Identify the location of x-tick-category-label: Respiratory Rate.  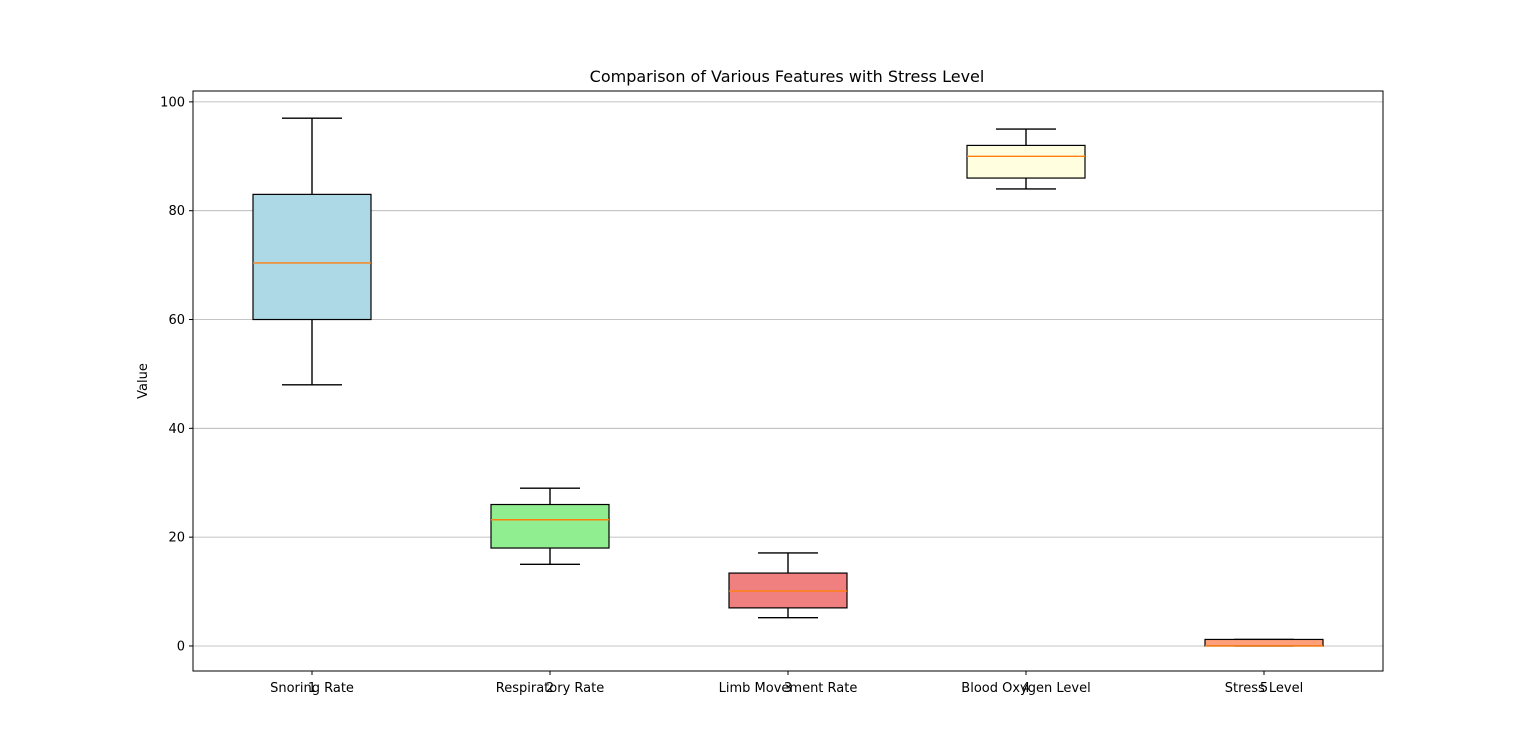
(550, 688).